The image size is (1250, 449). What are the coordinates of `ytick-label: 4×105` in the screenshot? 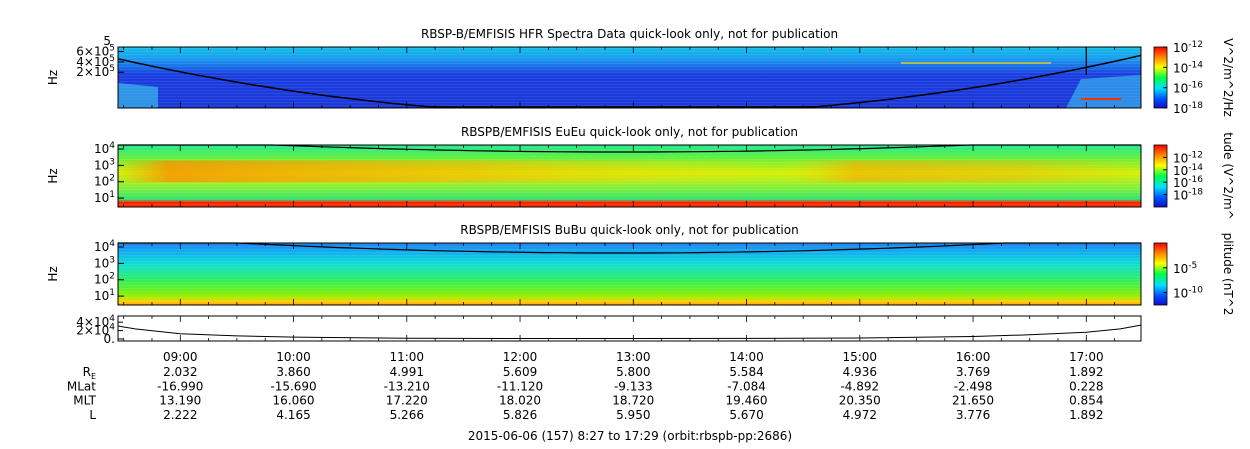 It's located at (95, 61).